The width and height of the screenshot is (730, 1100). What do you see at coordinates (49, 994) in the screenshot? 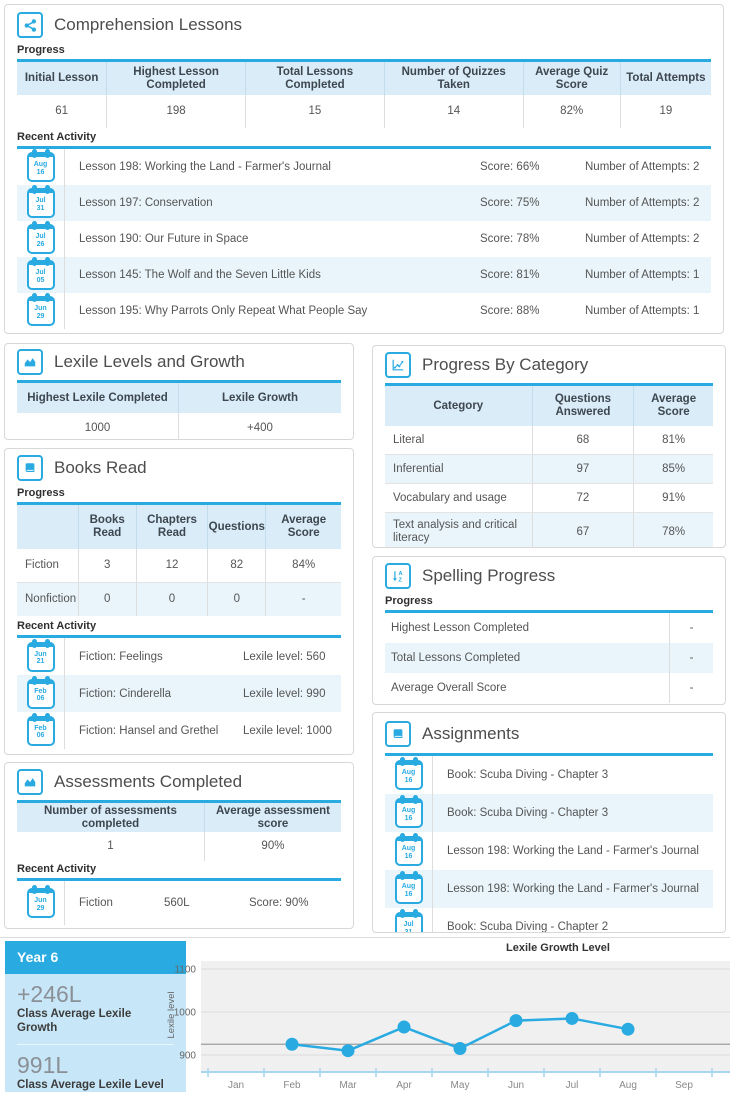
I see `class-average-lexile-growth-value: +246L` at bounding box center [49, 994].